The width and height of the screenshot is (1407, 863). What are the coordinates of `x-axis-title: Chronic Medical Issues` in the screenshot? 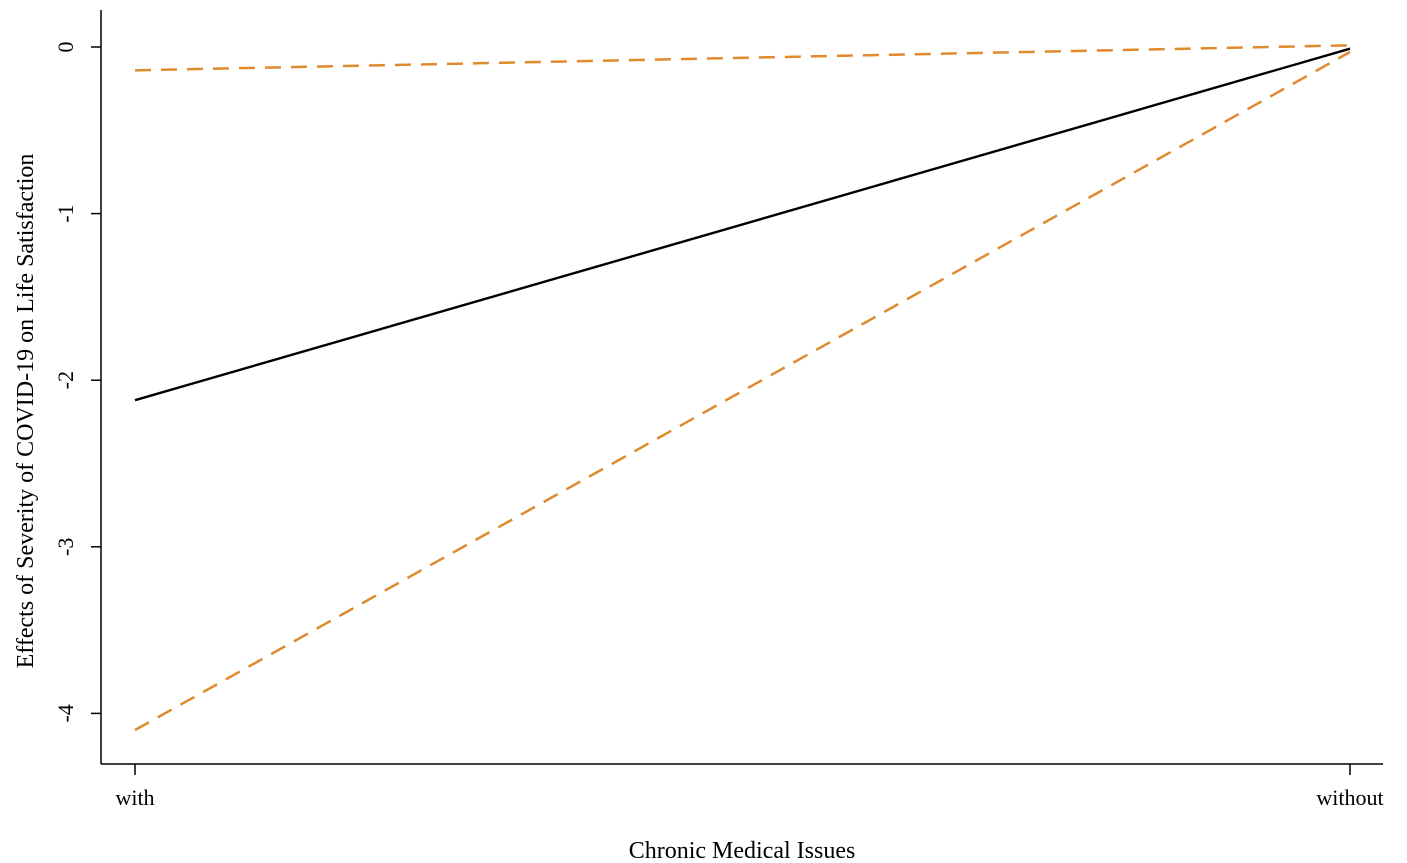 It's located at (742, 850).